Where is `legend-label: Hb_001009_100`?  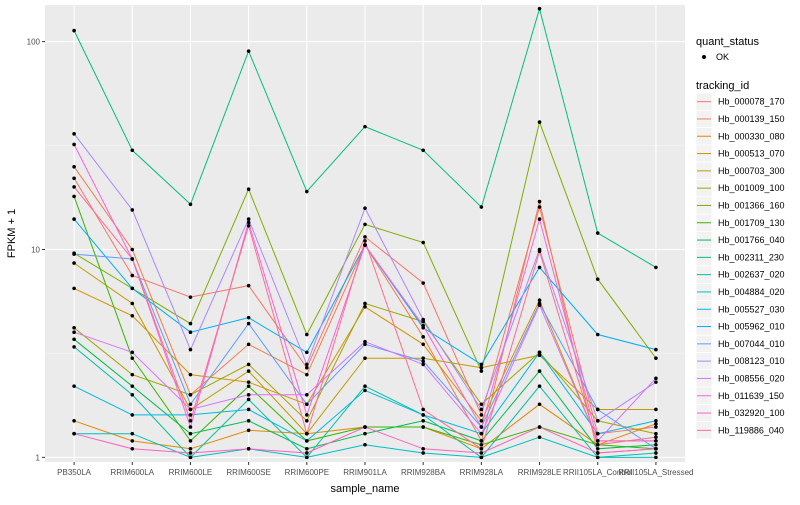
legend-label: Hb_001009_100 is located at coordinates (751, 188).